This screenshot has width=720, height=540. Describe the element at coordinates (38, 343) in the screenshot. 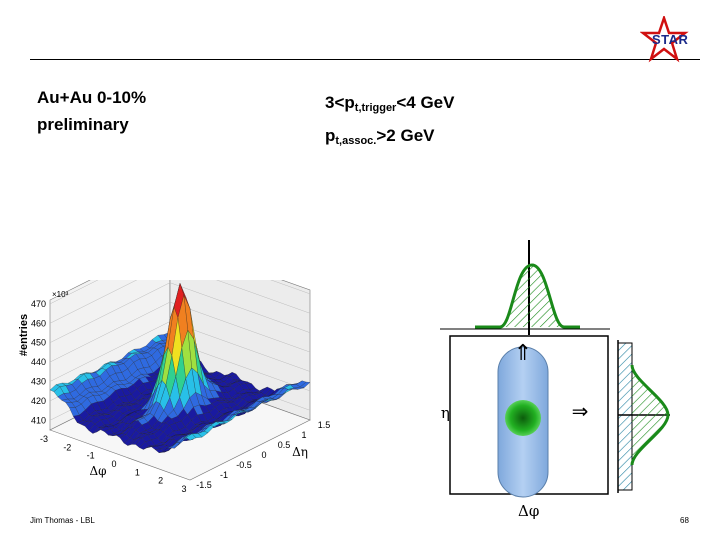

I see `z-tick-label: 450` at that location.